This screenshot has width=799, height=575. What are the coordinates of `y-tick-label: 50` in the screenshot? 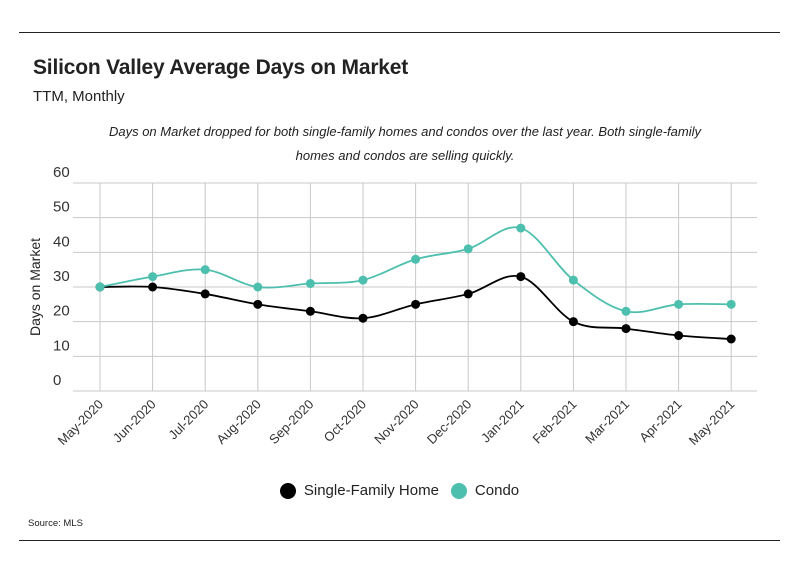 It's located at (61, 207).